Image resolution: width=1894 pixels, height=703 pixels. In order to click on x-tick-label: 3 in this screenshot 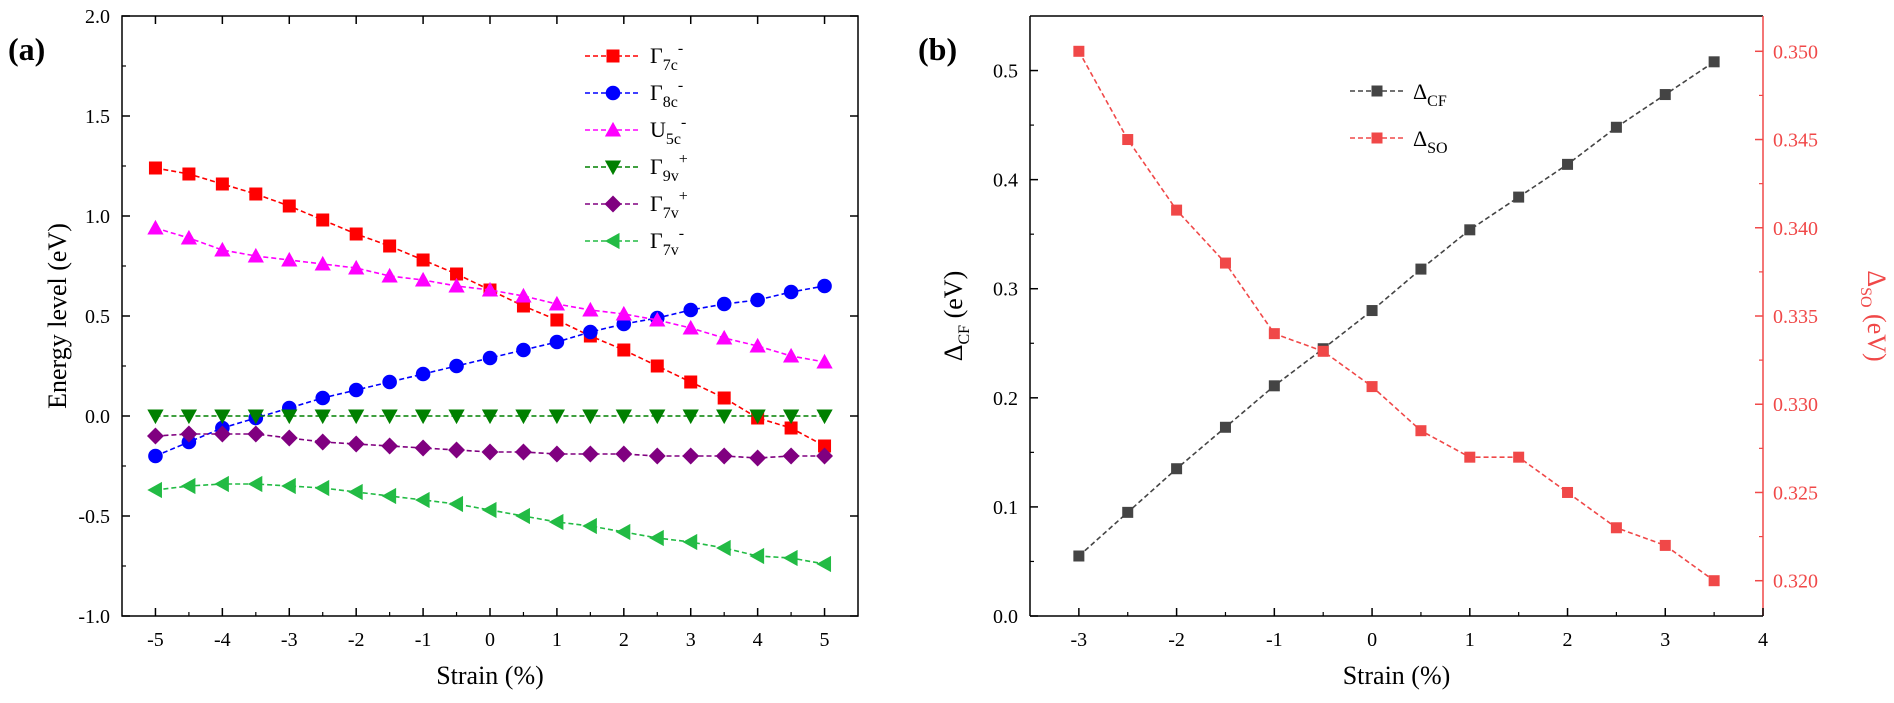, I will do `click(1665, 640)`.